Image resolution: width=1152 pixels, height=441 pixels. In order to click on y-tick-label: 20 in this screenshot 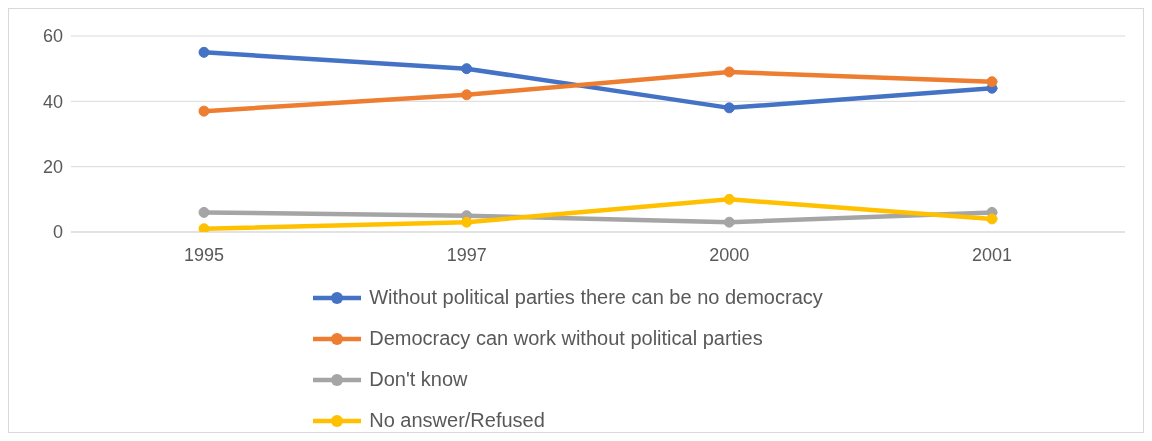, I will do `click(52, 167)`.